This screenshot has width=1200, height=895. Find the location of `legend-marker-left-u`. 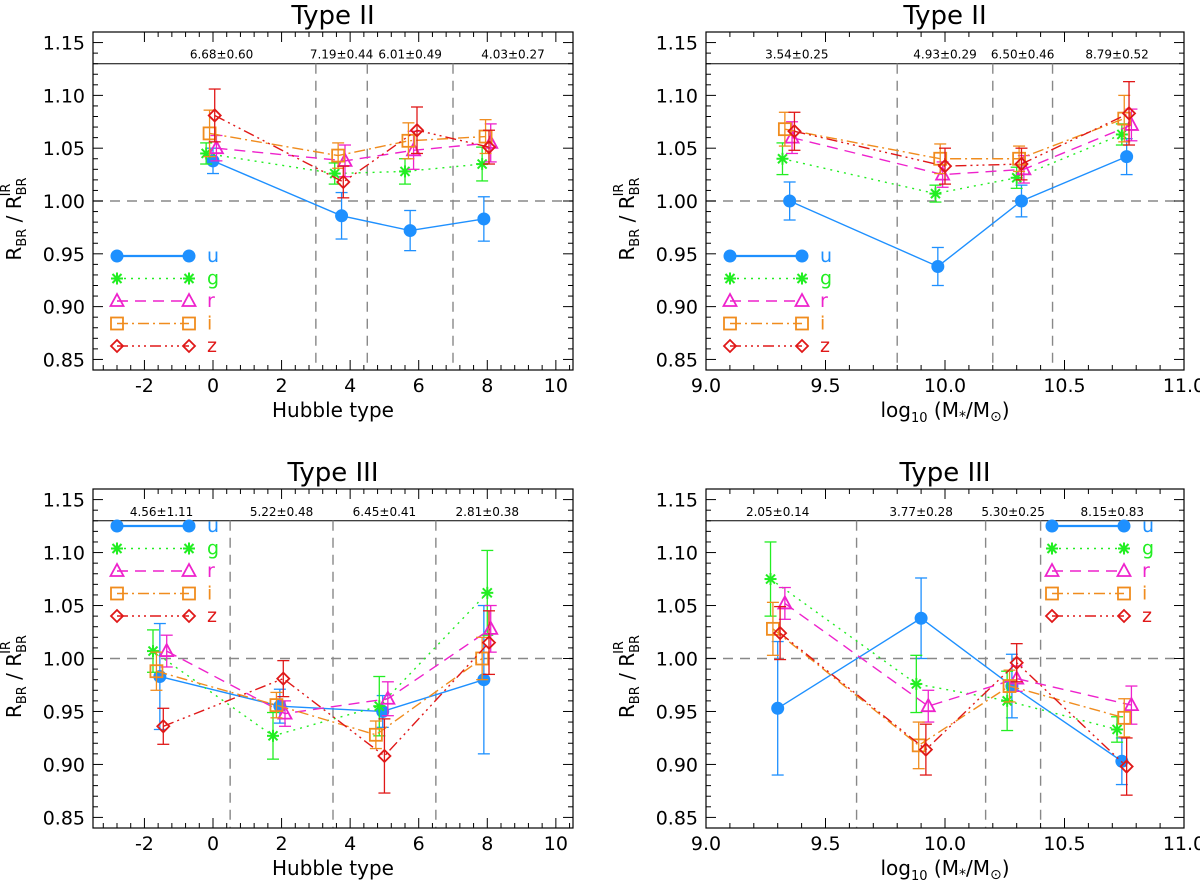

legend-marker-left-u is located at coordinates (117, 526).